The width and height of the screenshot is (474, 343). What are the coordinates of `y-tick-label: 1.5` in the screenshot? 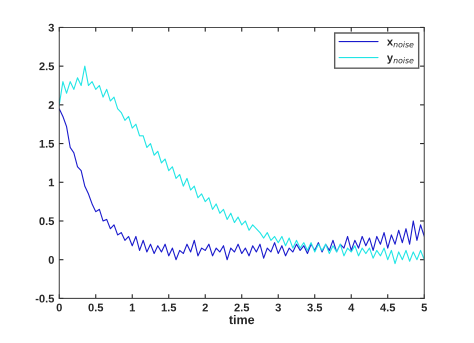 It's located at (47, 144).